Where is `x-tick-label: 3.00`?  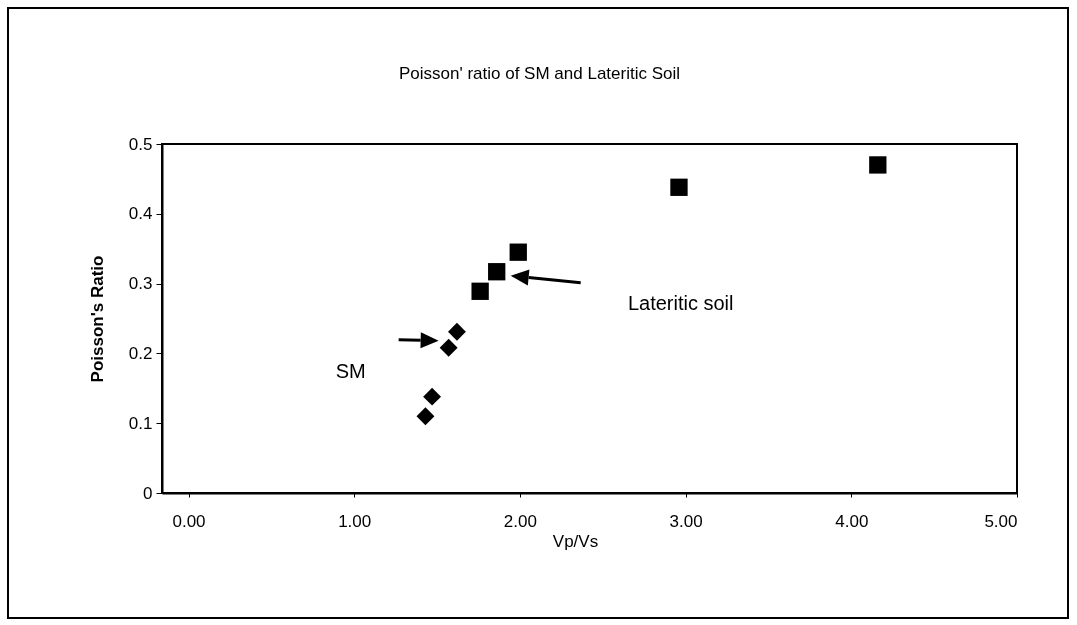 x-tick-label: 3.00 is located at coordinates (686, 521).